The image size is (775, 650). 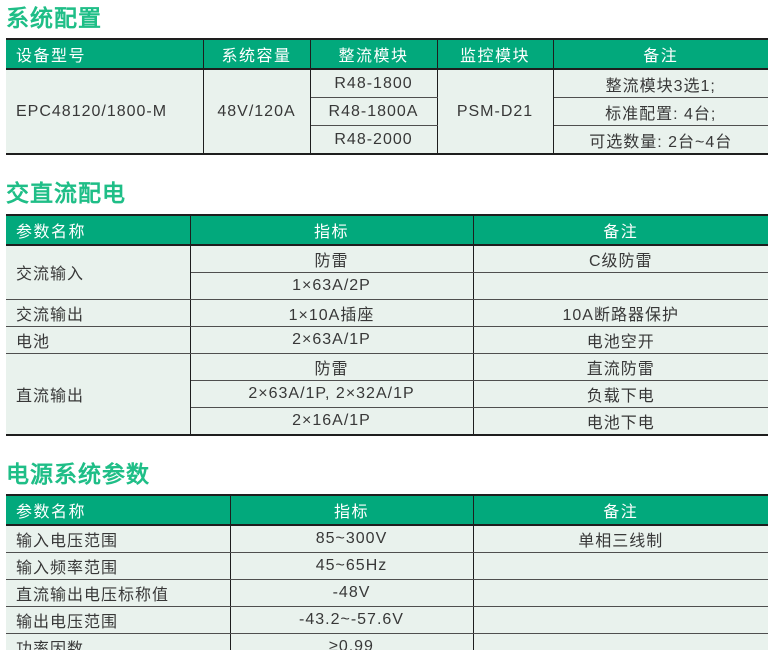 What do you see at coordinates (118, 641) in the screenshot?
I see `cell-param-power-factor: 功率因数` at bounding box center [118, 641].